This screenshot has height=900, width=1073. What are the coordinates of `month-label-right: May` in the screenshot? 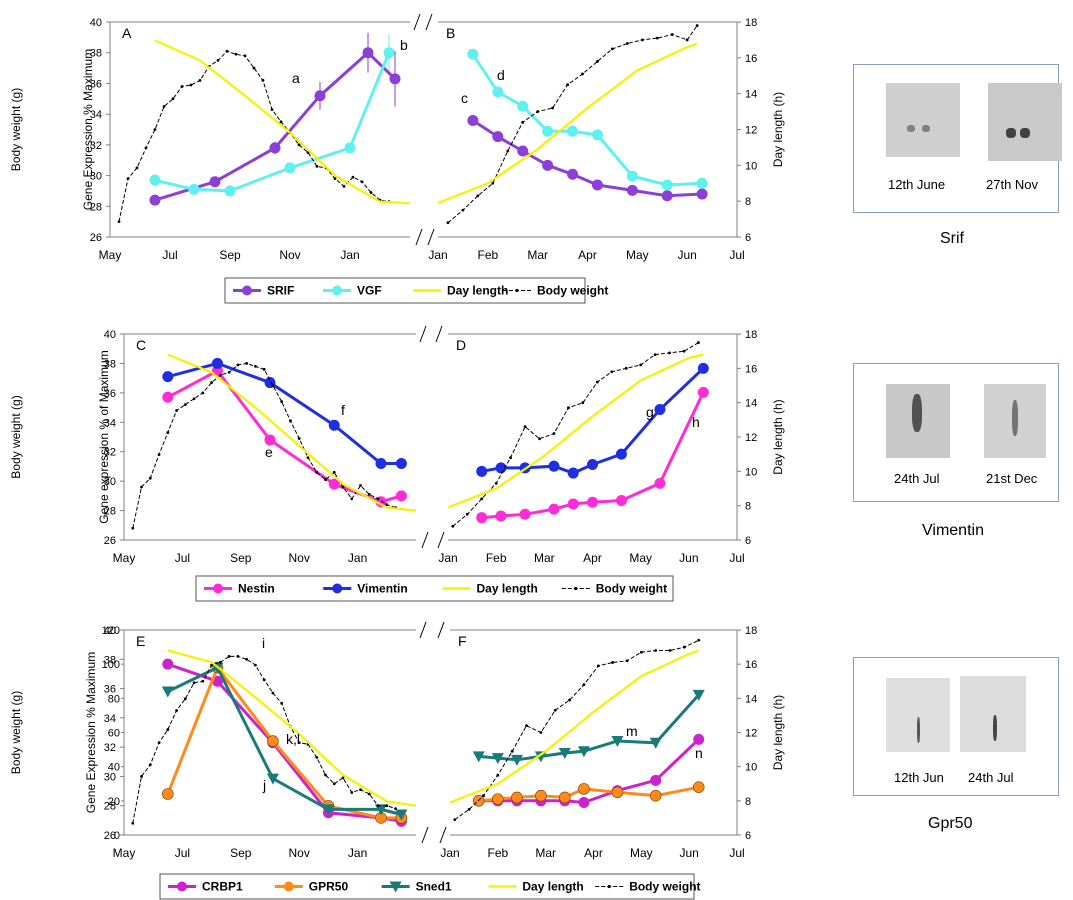 It's located at (640, 558).